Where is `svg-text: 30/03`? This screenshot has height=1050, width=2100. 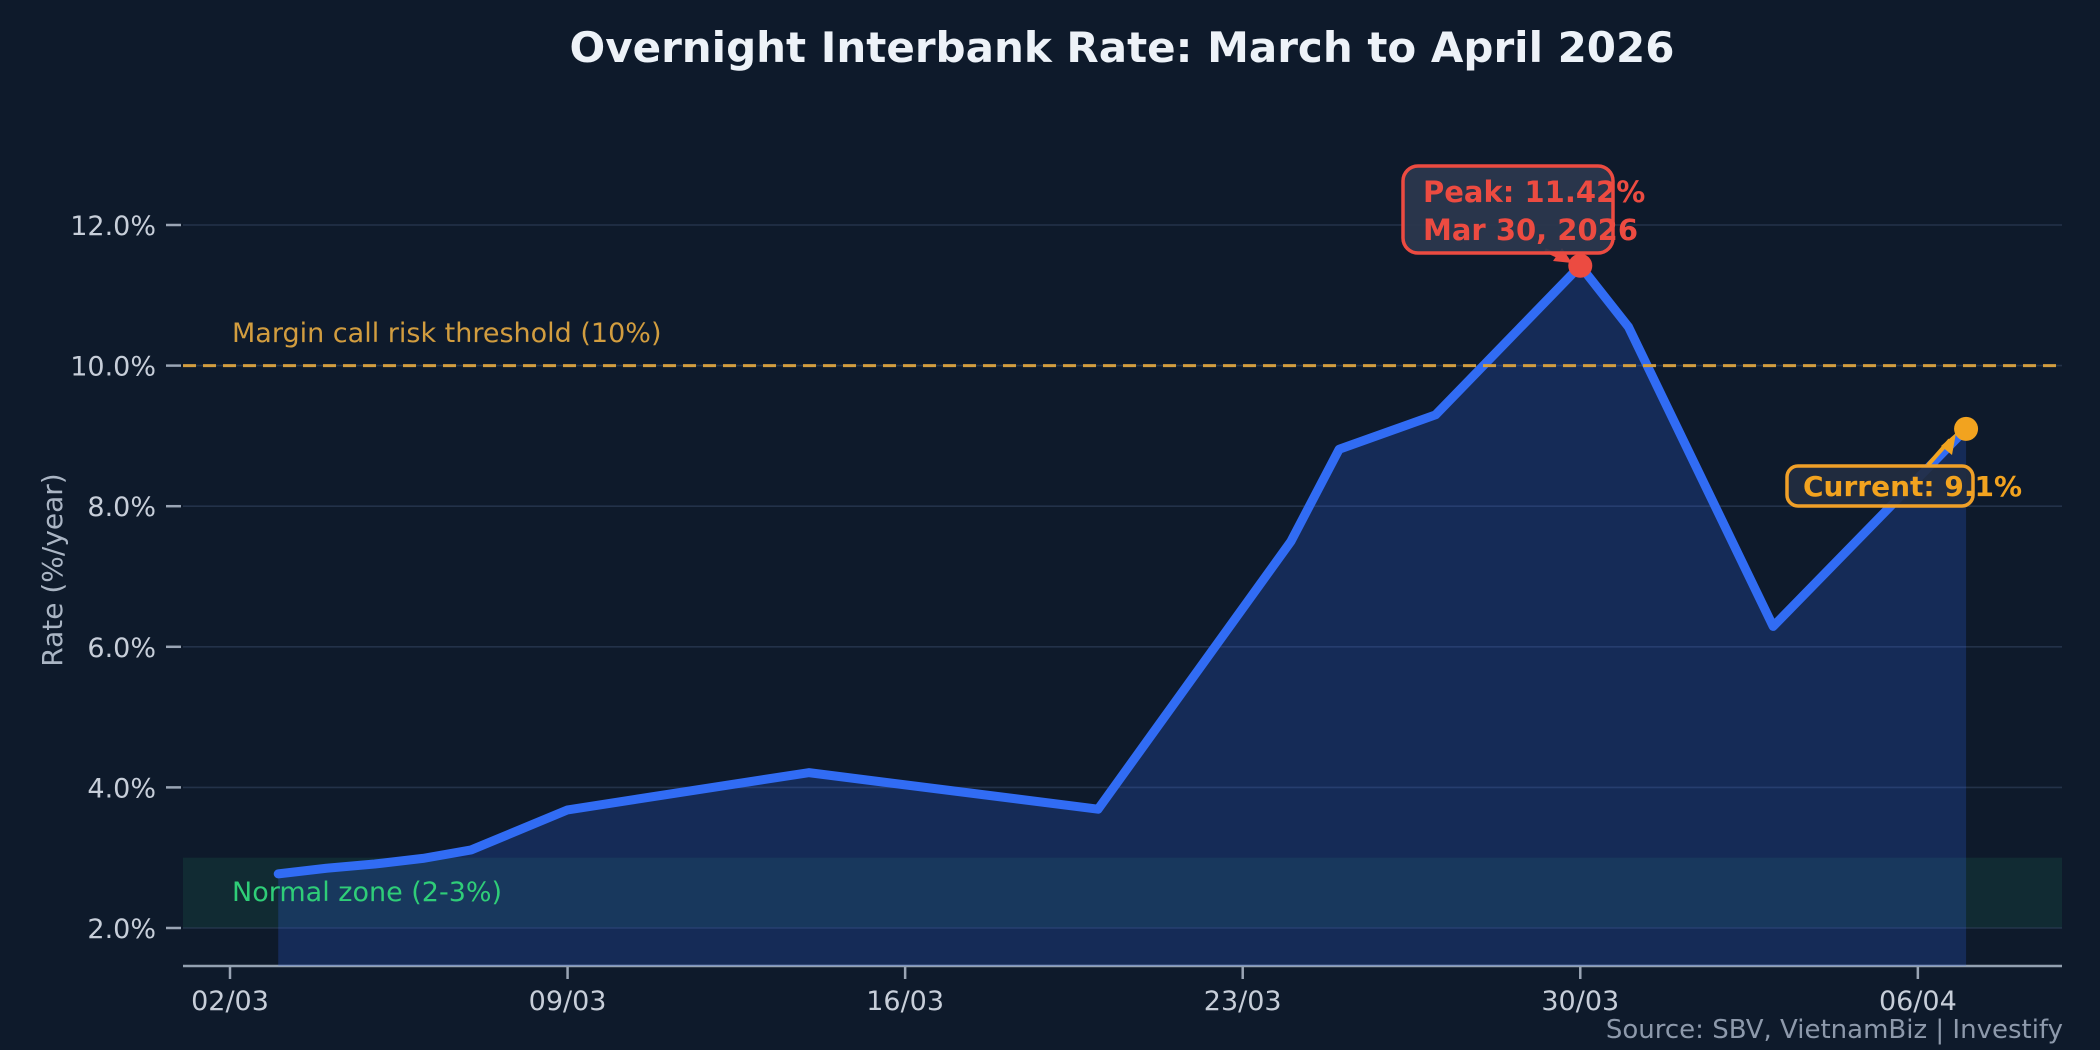 svg-text: 30/03 is located at coordinates (1580, 1001).